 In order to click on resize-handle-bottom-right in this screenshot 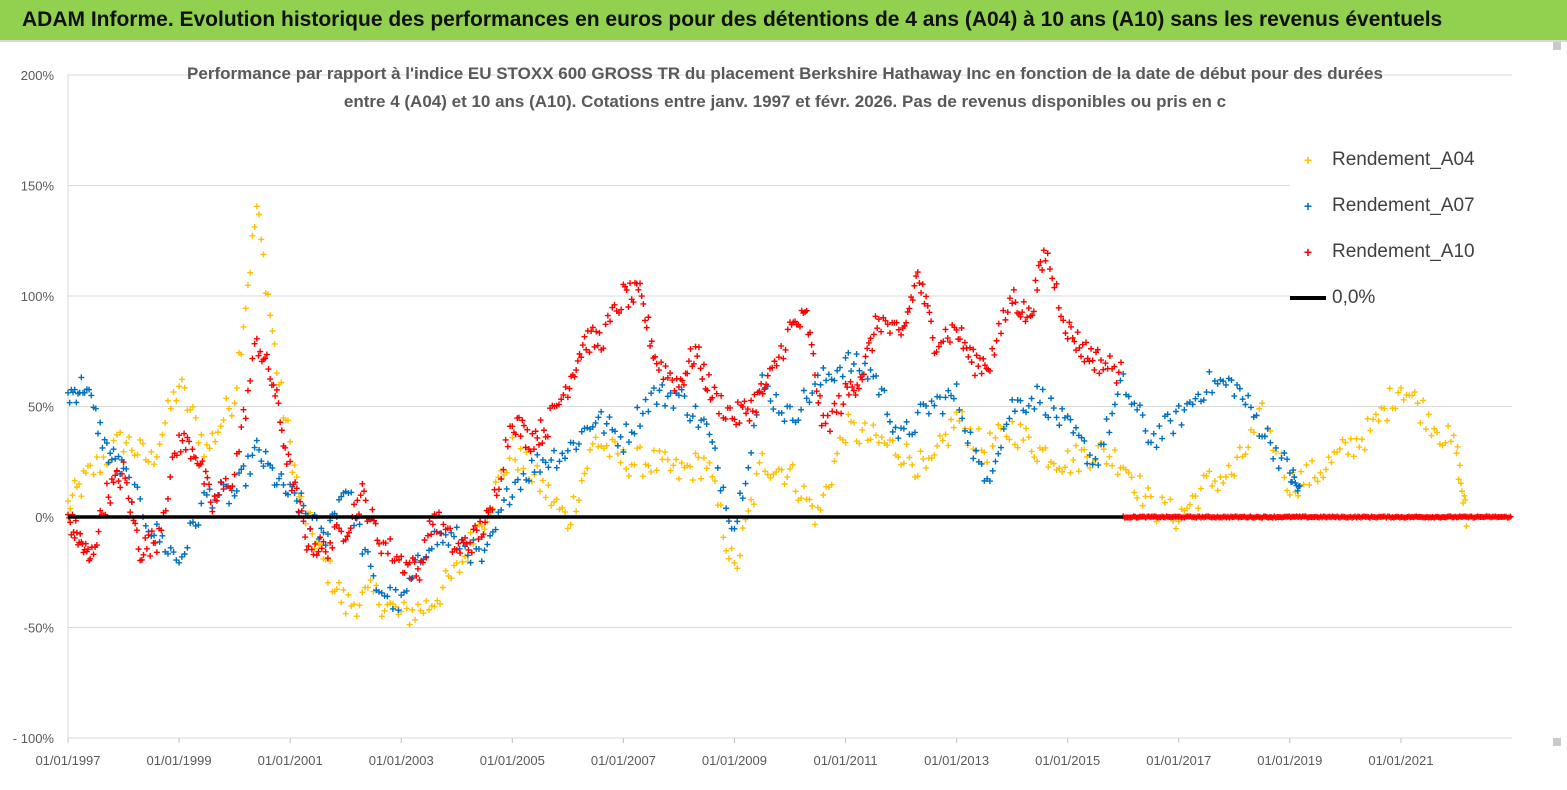, I will do `click(1557, 742)`.